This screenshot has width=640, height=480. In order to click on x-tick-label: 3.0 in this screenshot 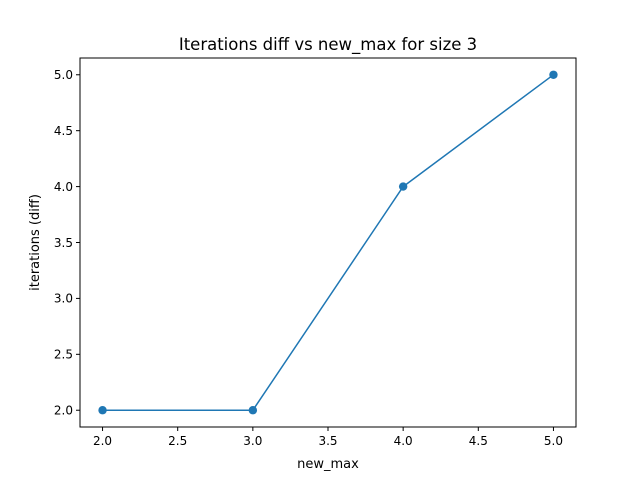, I will do `click(252, 441)`.